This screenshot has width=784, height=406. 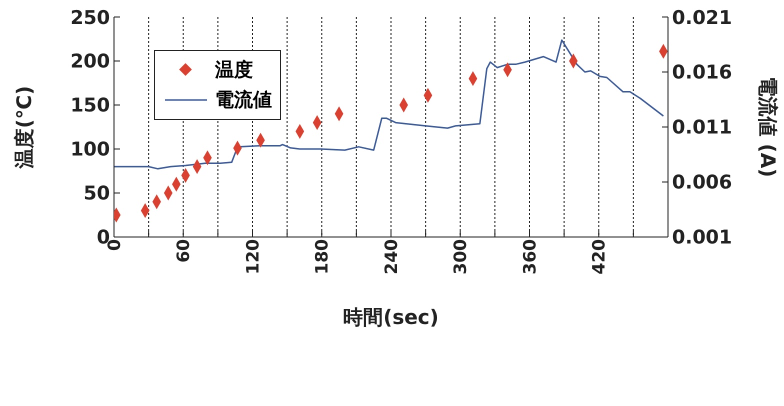 What do you see at coordinates (253, 256) in the screenshot?
I see `x-tick-label: 120` at bounding box center [253, 256].